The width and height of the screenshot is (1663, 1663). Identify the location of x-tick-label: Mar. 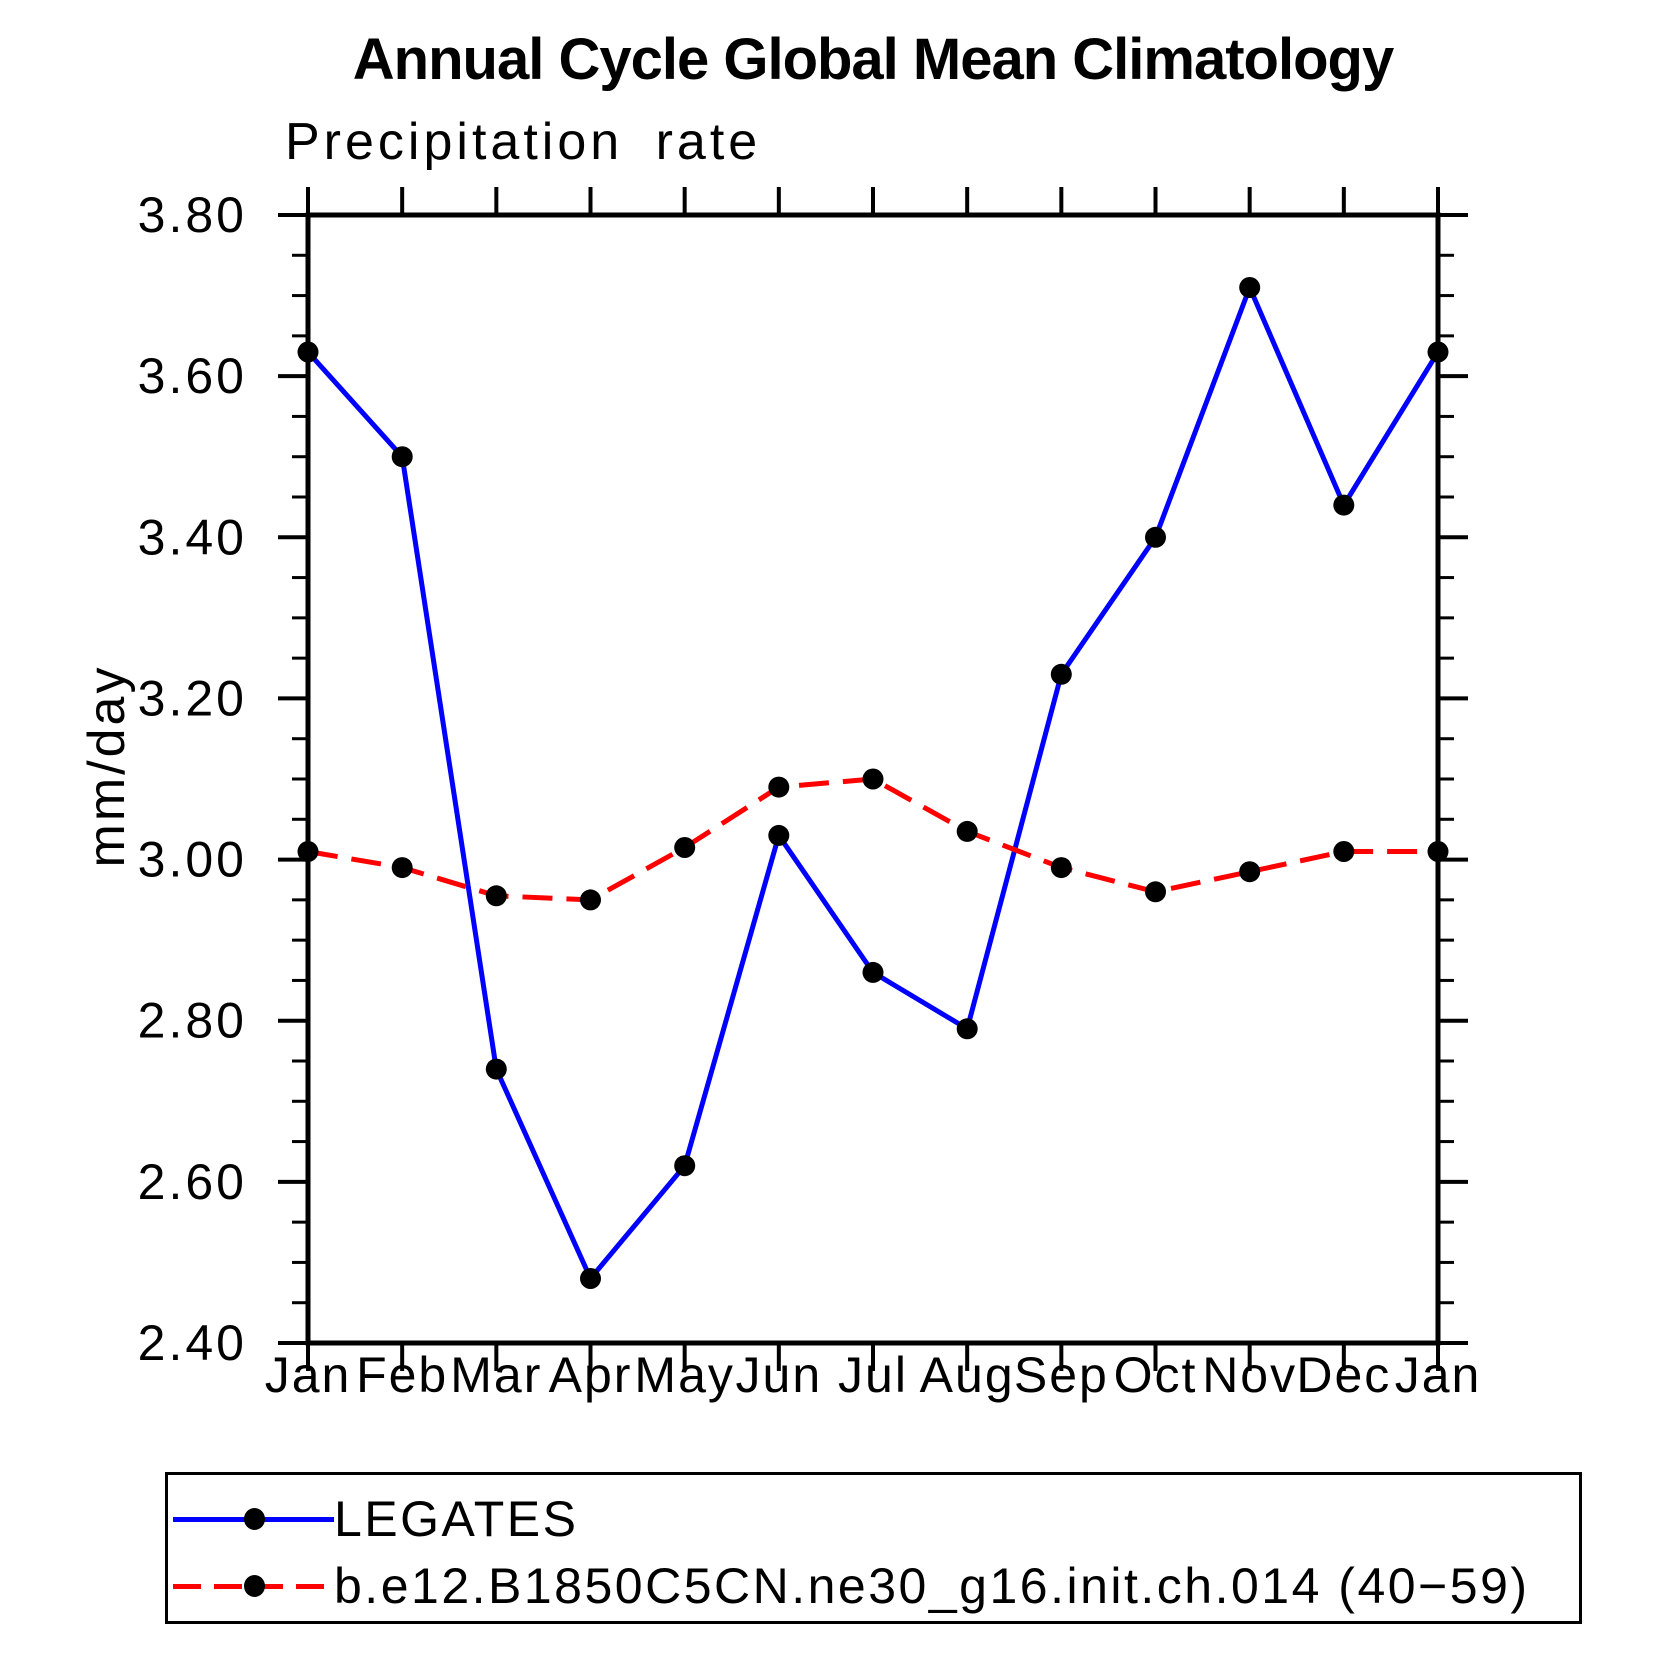
(496, 1375).